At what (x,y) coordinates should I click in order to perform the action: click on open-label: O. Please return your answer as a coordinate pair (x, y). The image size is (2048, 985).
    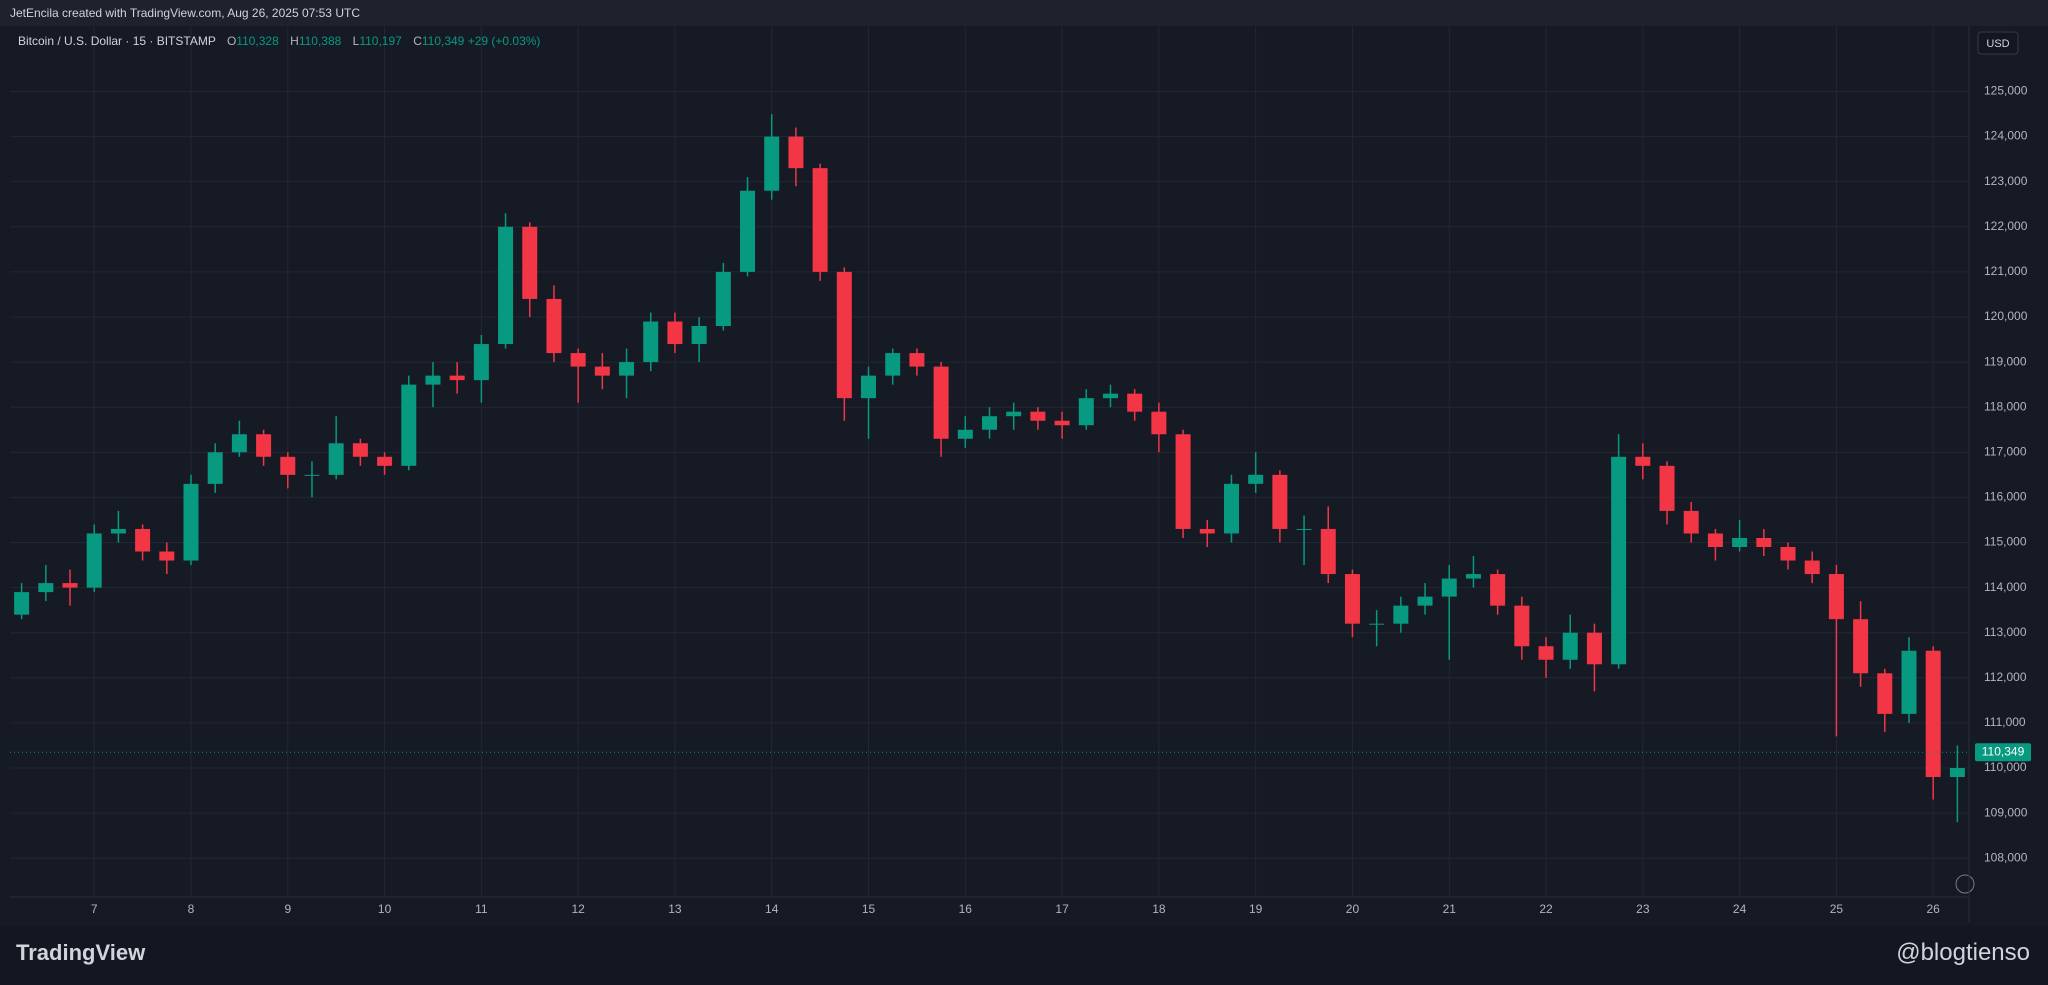
    Looking at the image, I should click on (231, 41).